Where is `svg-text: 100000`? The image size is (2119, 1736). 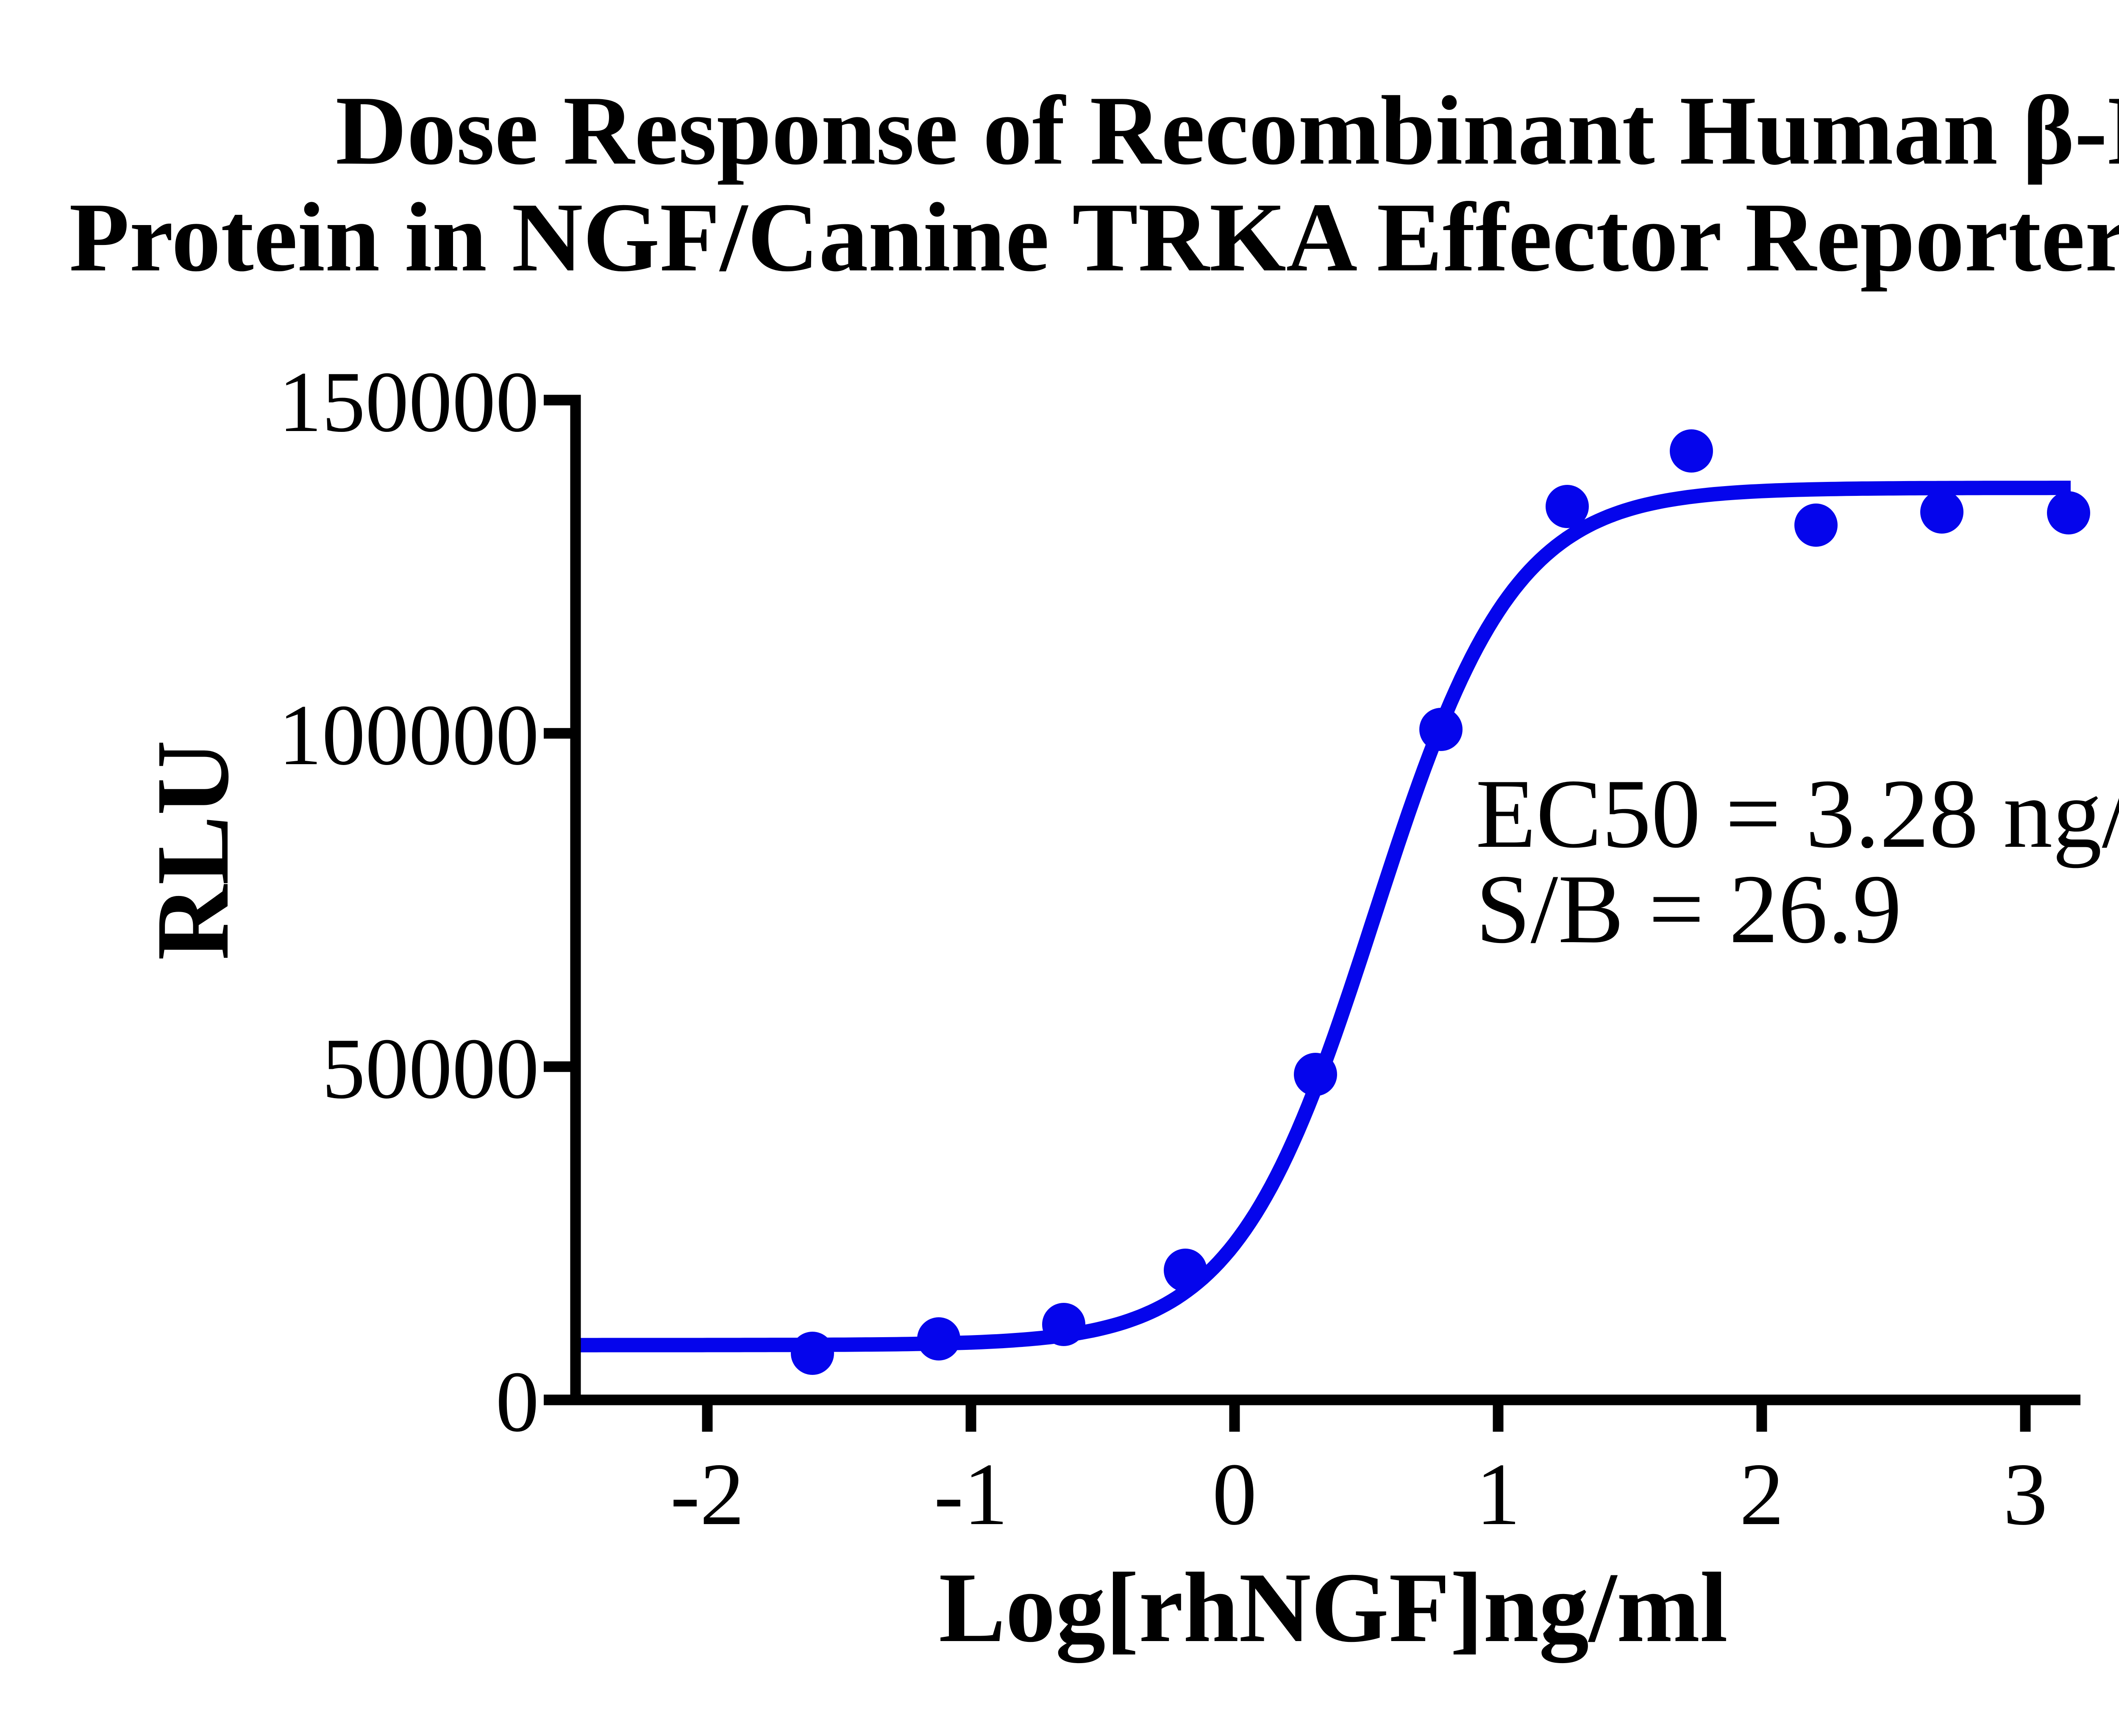
svg-text: 100000 is located at coordinates (409, 735).